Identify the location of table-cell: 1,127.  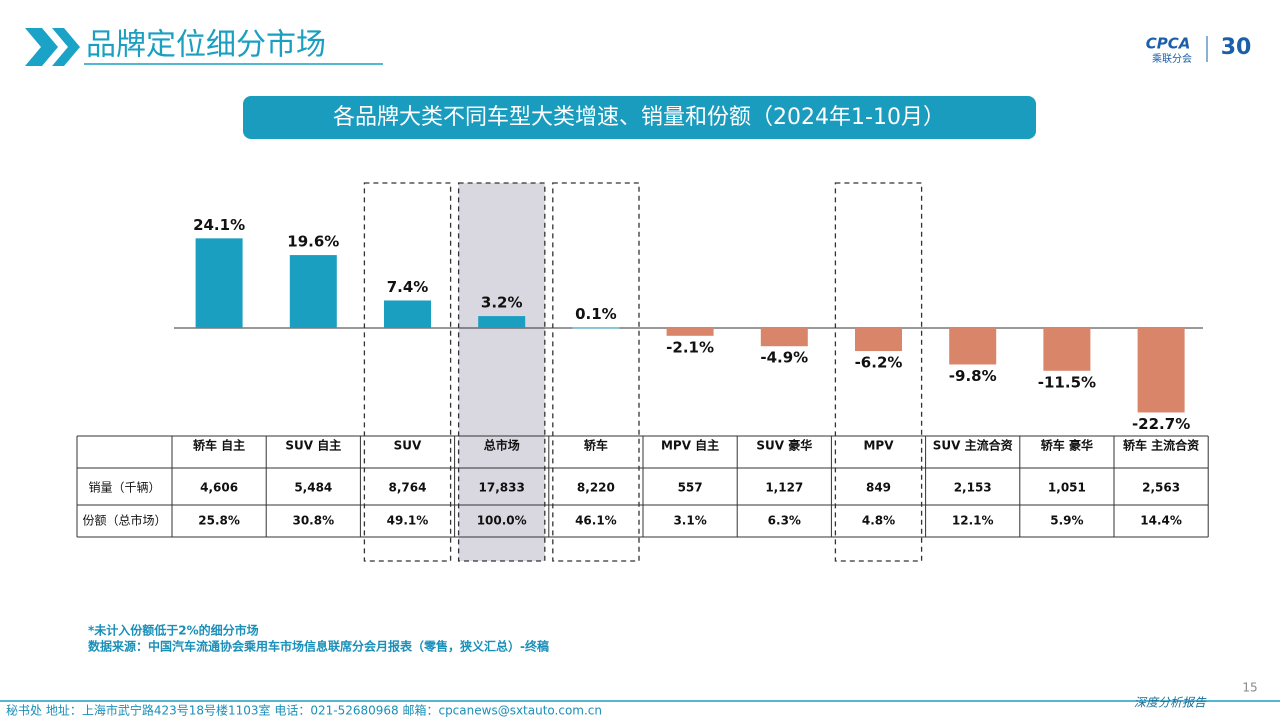
(784, 488).